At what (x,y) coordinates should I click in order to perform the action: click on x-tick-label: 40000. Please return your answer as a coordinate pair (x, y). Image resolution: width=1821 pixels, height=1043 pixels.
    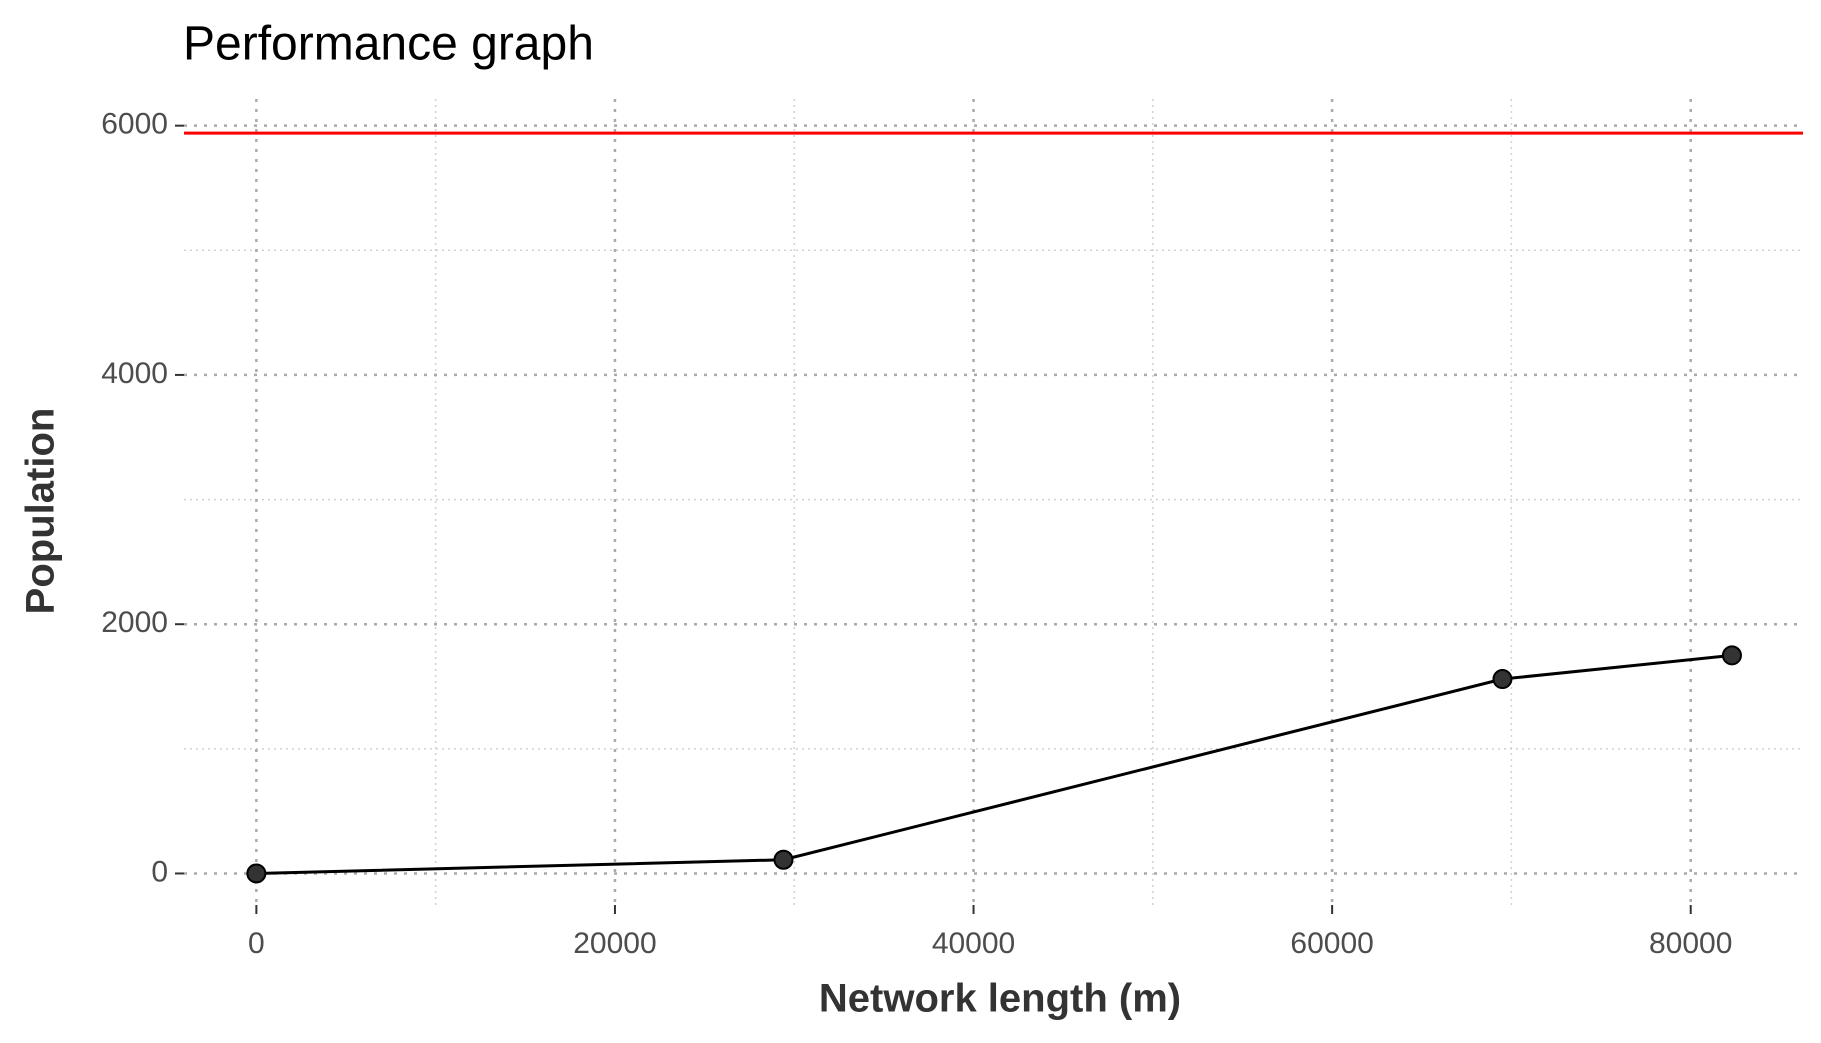
    Looking at the image, I should click on (973, 943).